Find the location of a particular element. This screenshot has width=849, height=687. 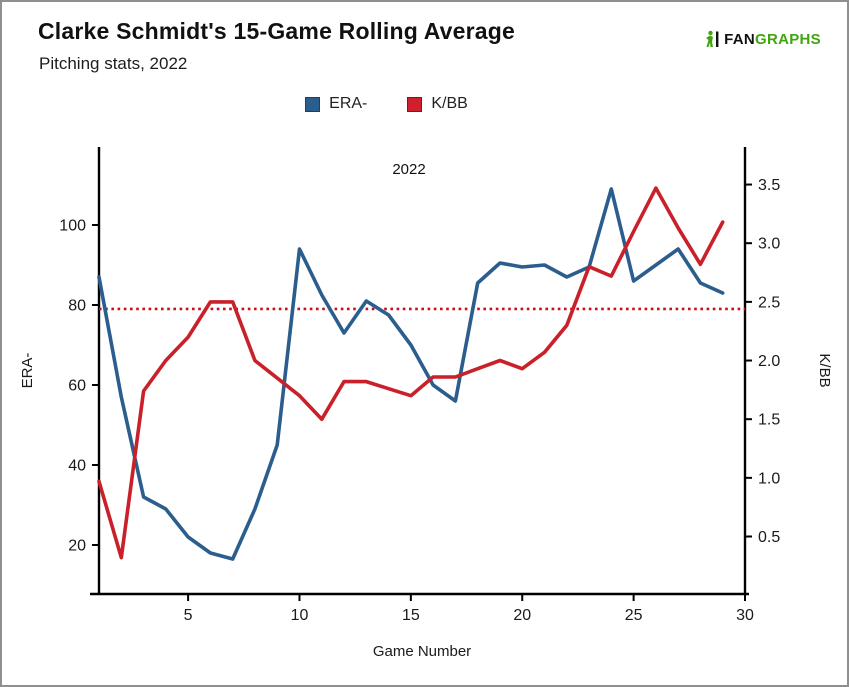

logo-text-graphs: GRAPHS is located at coordinates (788, 39).